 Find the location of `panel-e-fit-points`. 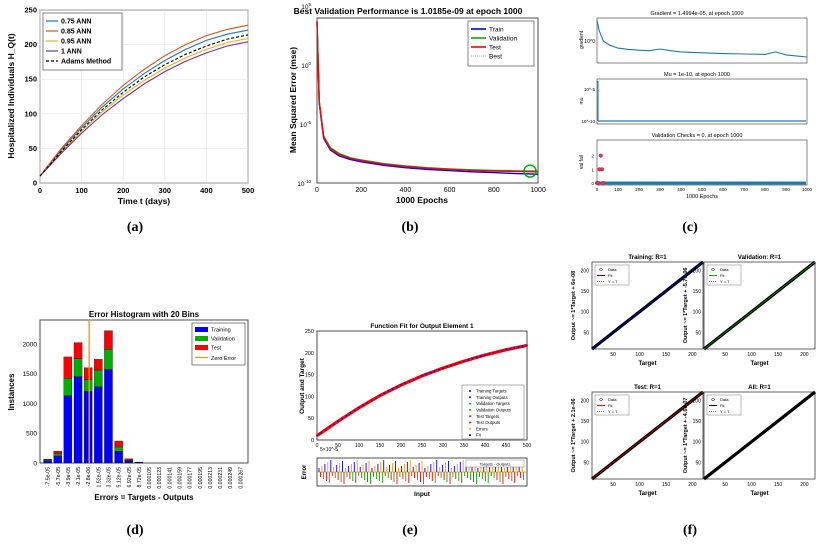

panel-e-fit-points is located at coordinates (422, 390).